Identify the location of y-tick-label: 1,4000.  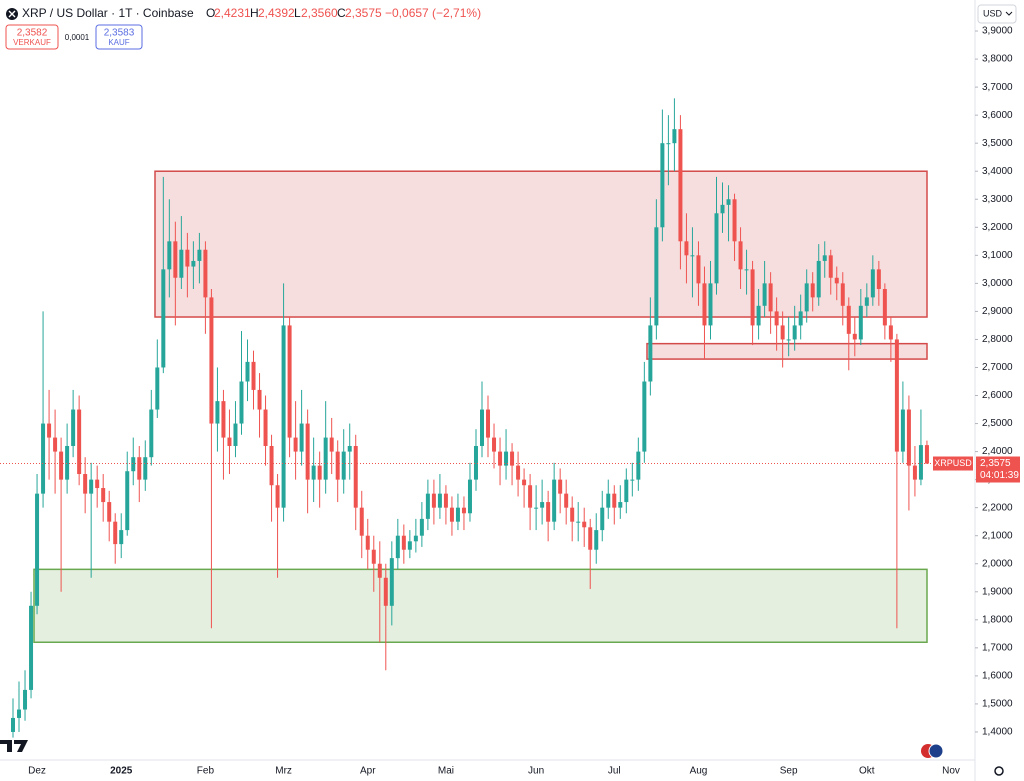
(997, 732).